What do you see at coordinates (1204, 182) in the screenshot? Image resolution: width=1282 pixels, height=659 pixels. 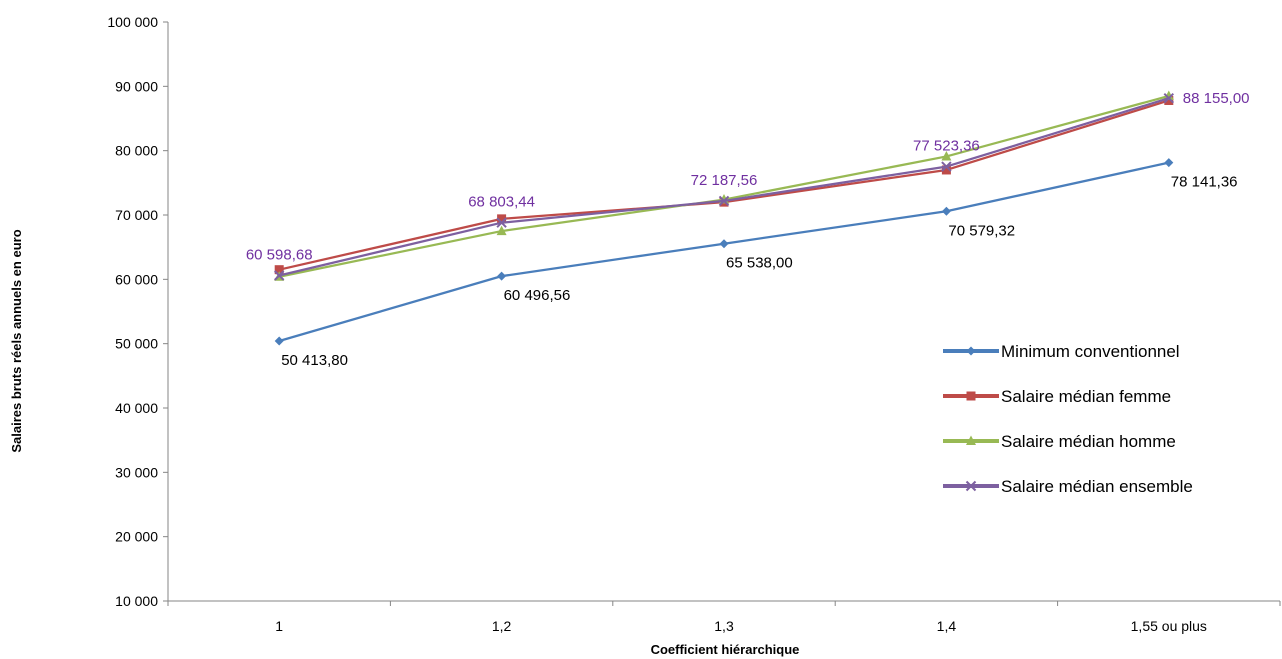 I see `data-label: 78 141,36` at bounding box center [1204, 182].